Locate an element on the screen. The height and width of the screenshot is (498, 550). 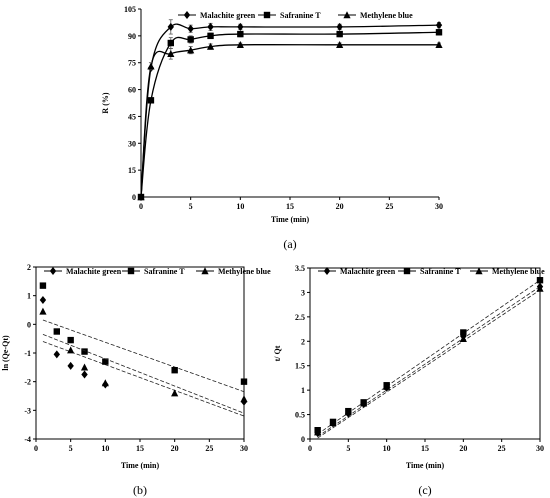
y-tick-label: 3.5 is located at coordinates (300, 268).